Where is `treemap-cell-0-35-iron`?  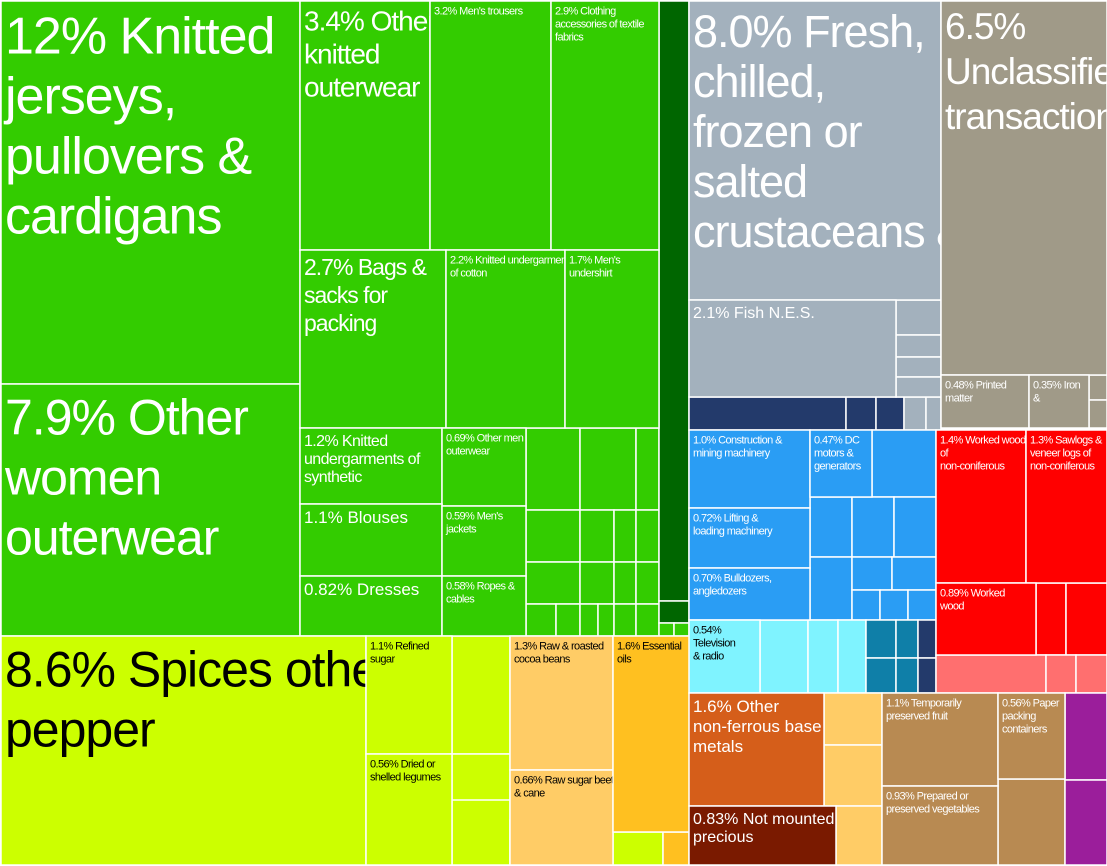 treemap-cell-0-35-iron is located at coordinates (1059, 401).